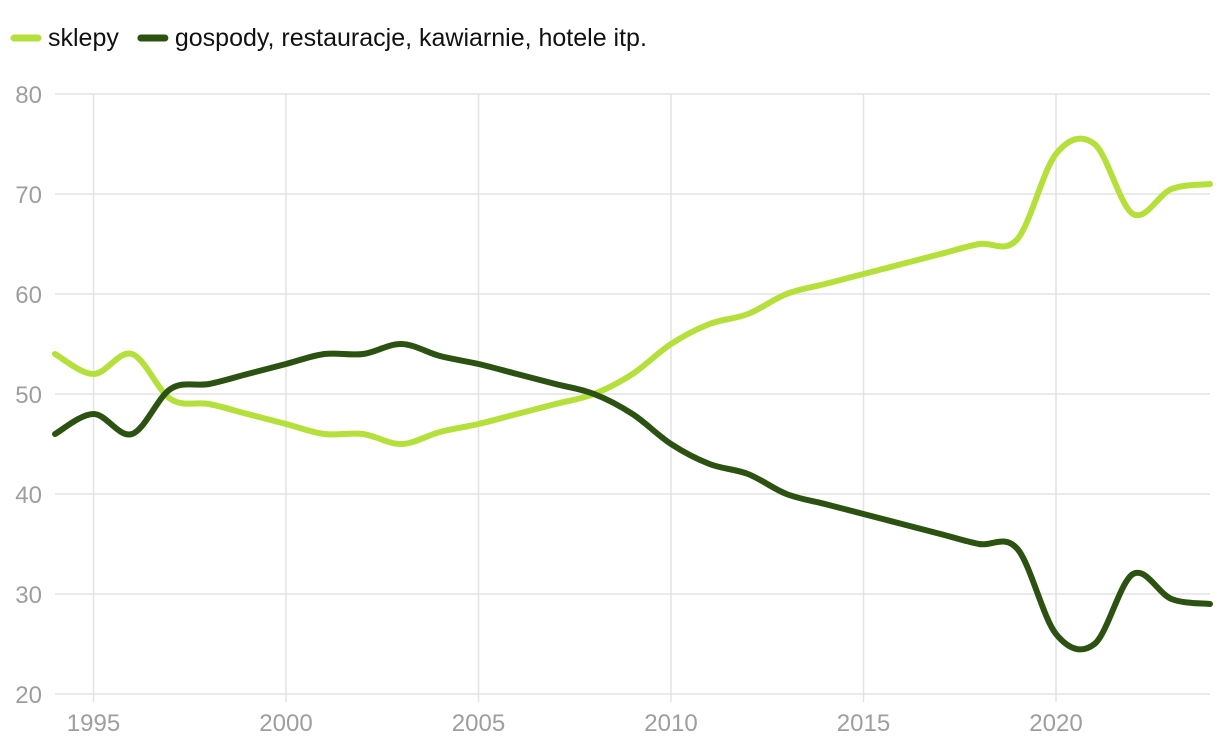 The width and height of the screenshot is (1220, 750). I want to click on legend-item: sklepy, so click(64, 38).